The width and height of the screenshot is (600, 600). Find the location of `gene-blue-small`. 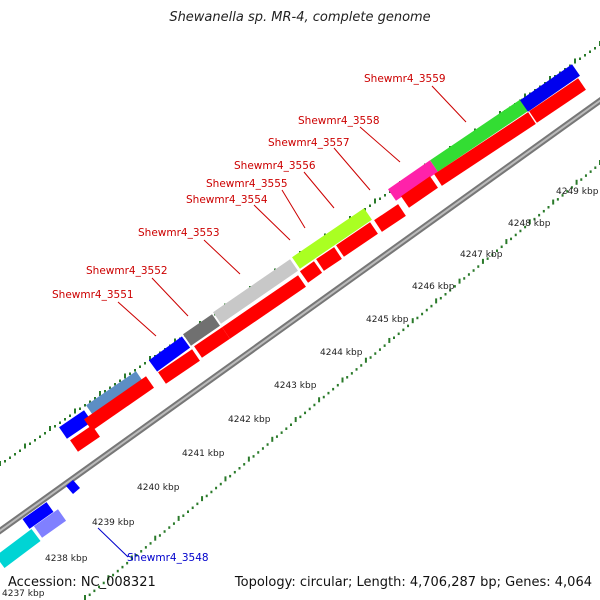

gene-blue-small is located at coordinates (73, 487).